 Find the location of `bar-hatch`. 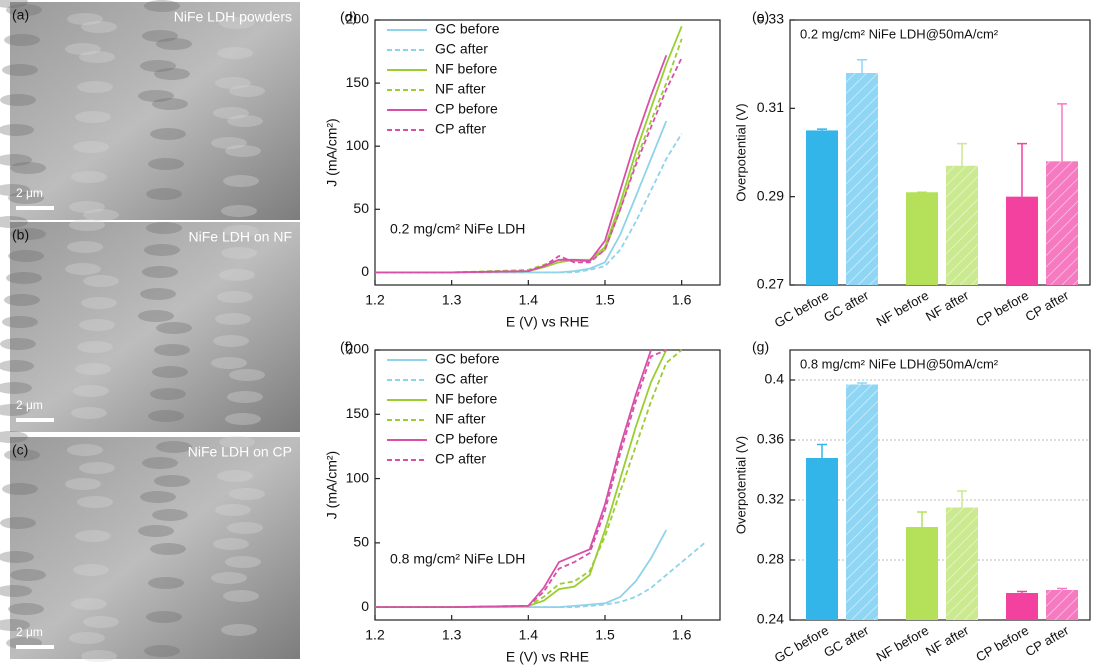

bar-hatch is located at coordinates (862, 502).